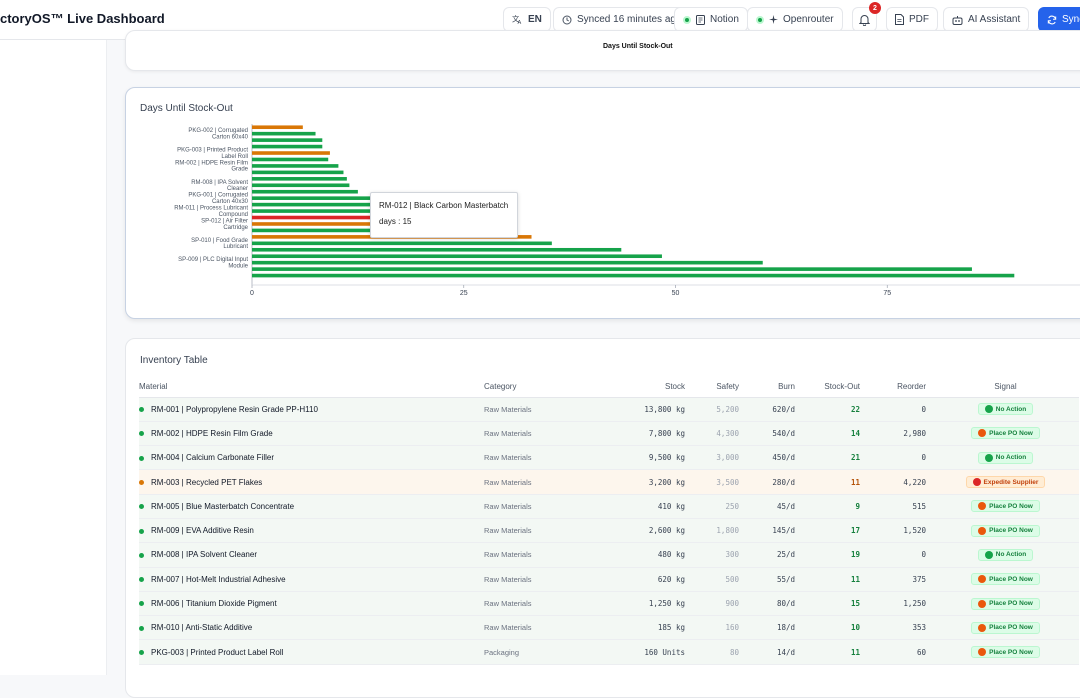  Describe the element at coordinates (311, 387) in the screenshot. I see `column-header-material: Material` at that location.